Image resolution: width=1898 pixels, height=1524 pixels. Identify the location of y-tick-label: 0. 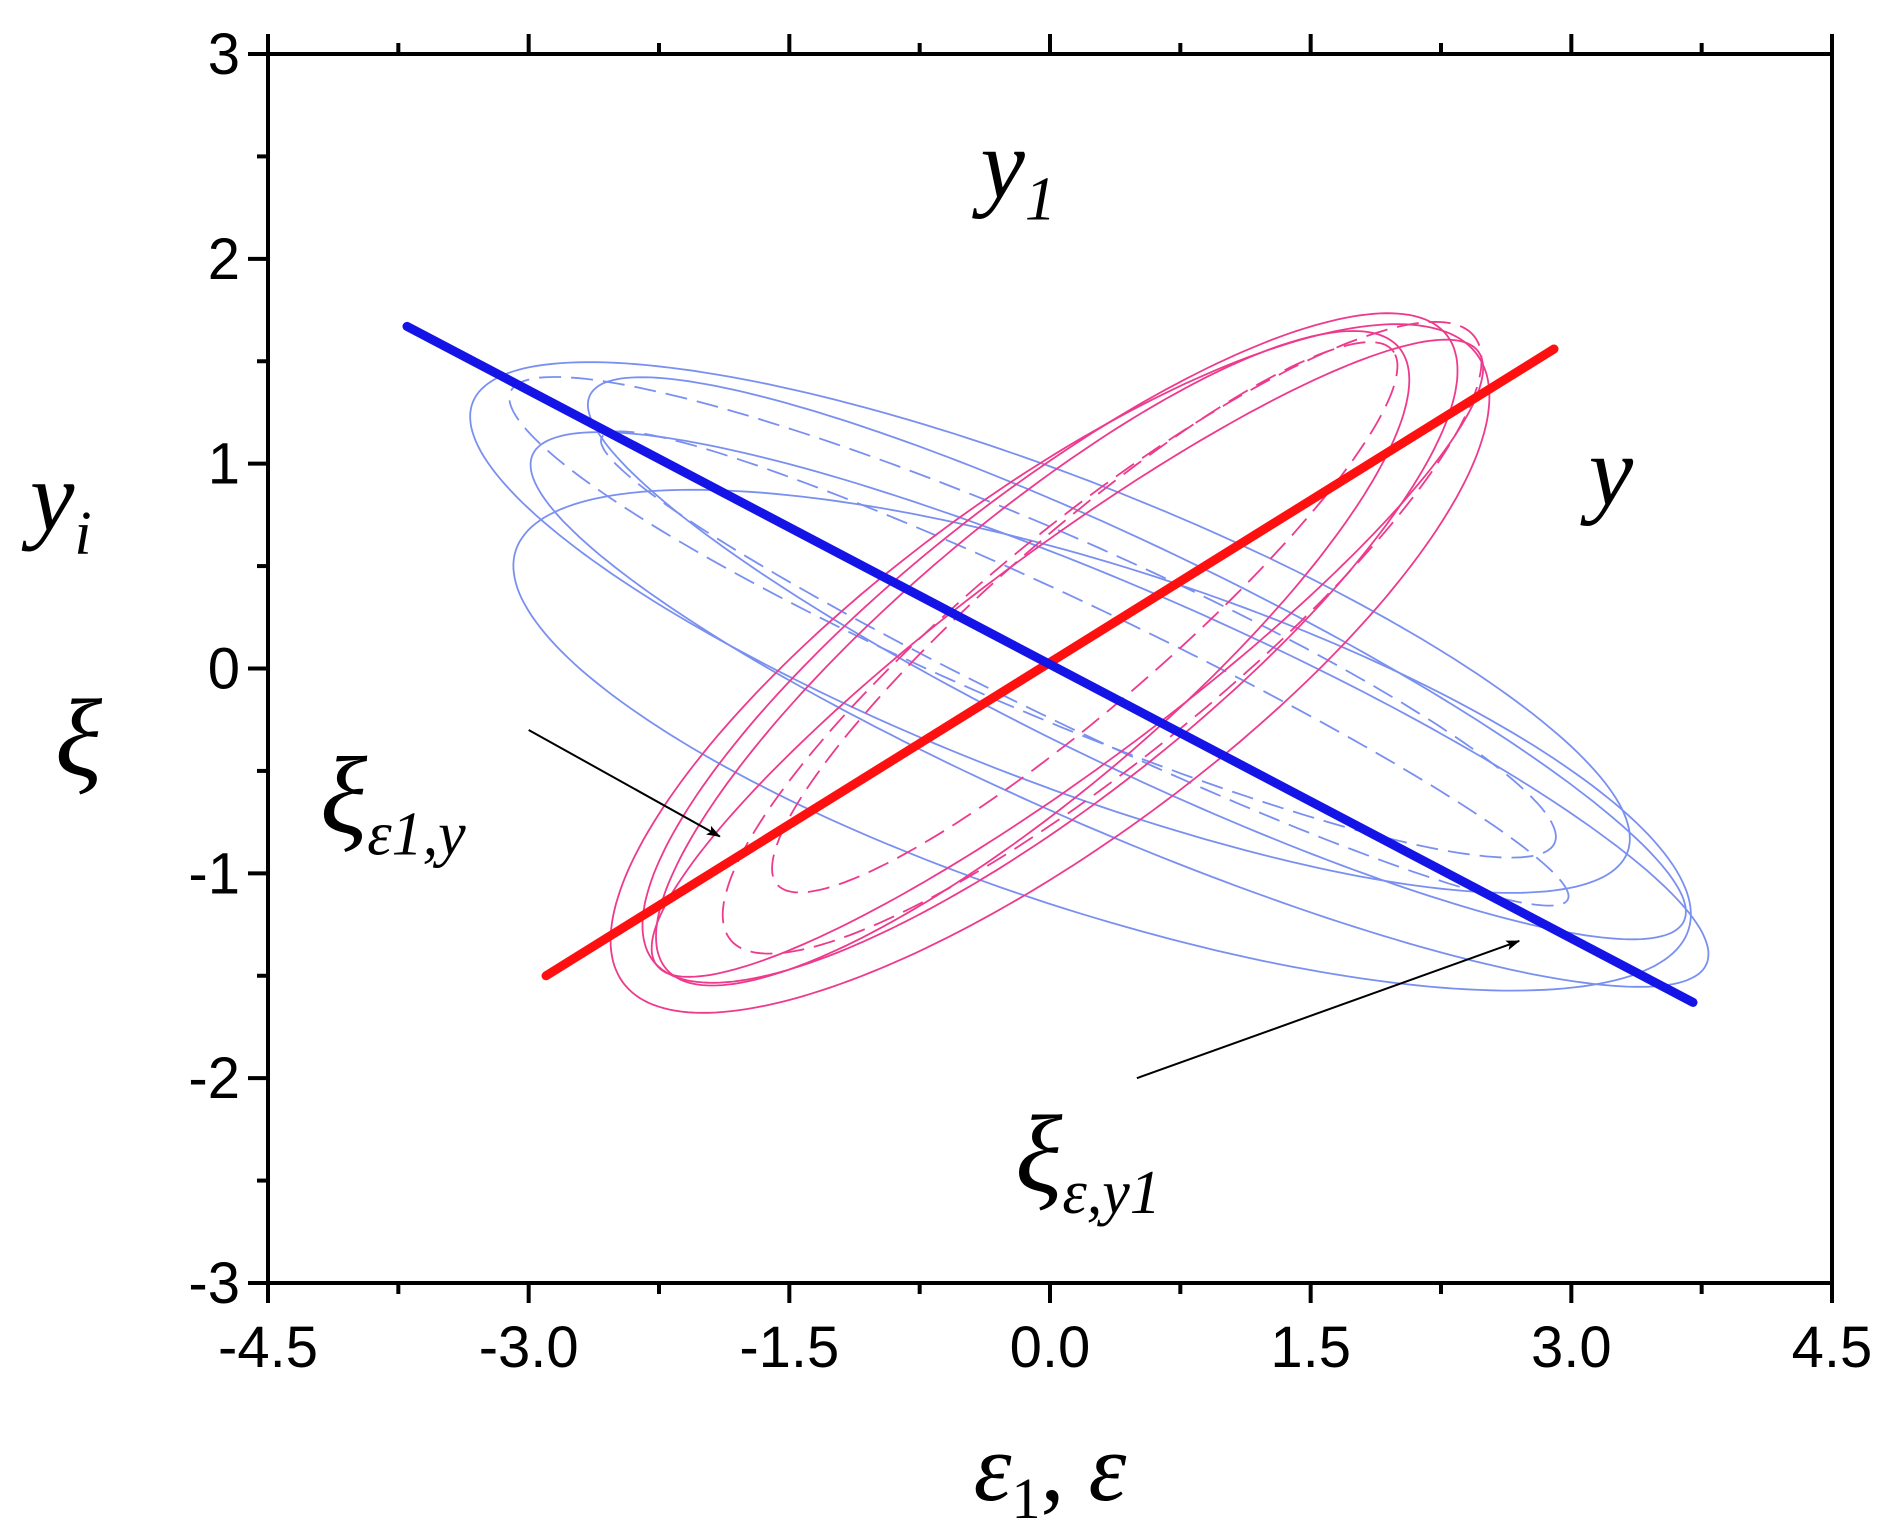
(224, 669).